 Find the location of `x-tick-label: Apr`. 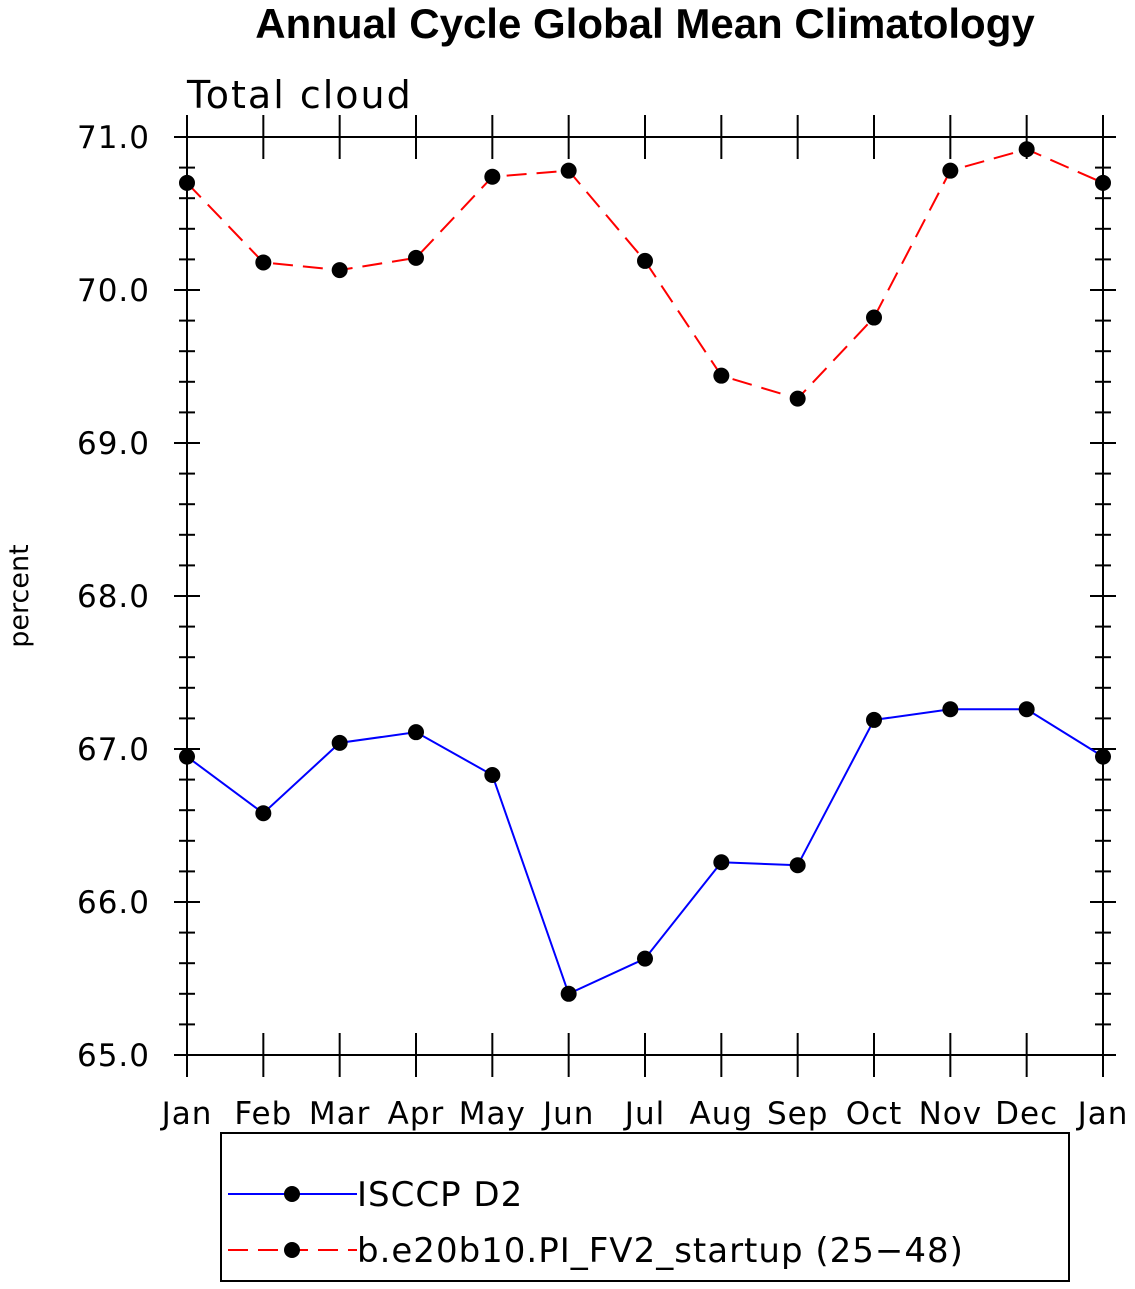

x-tick-label: Apr is located at coordinates (416, 1114).